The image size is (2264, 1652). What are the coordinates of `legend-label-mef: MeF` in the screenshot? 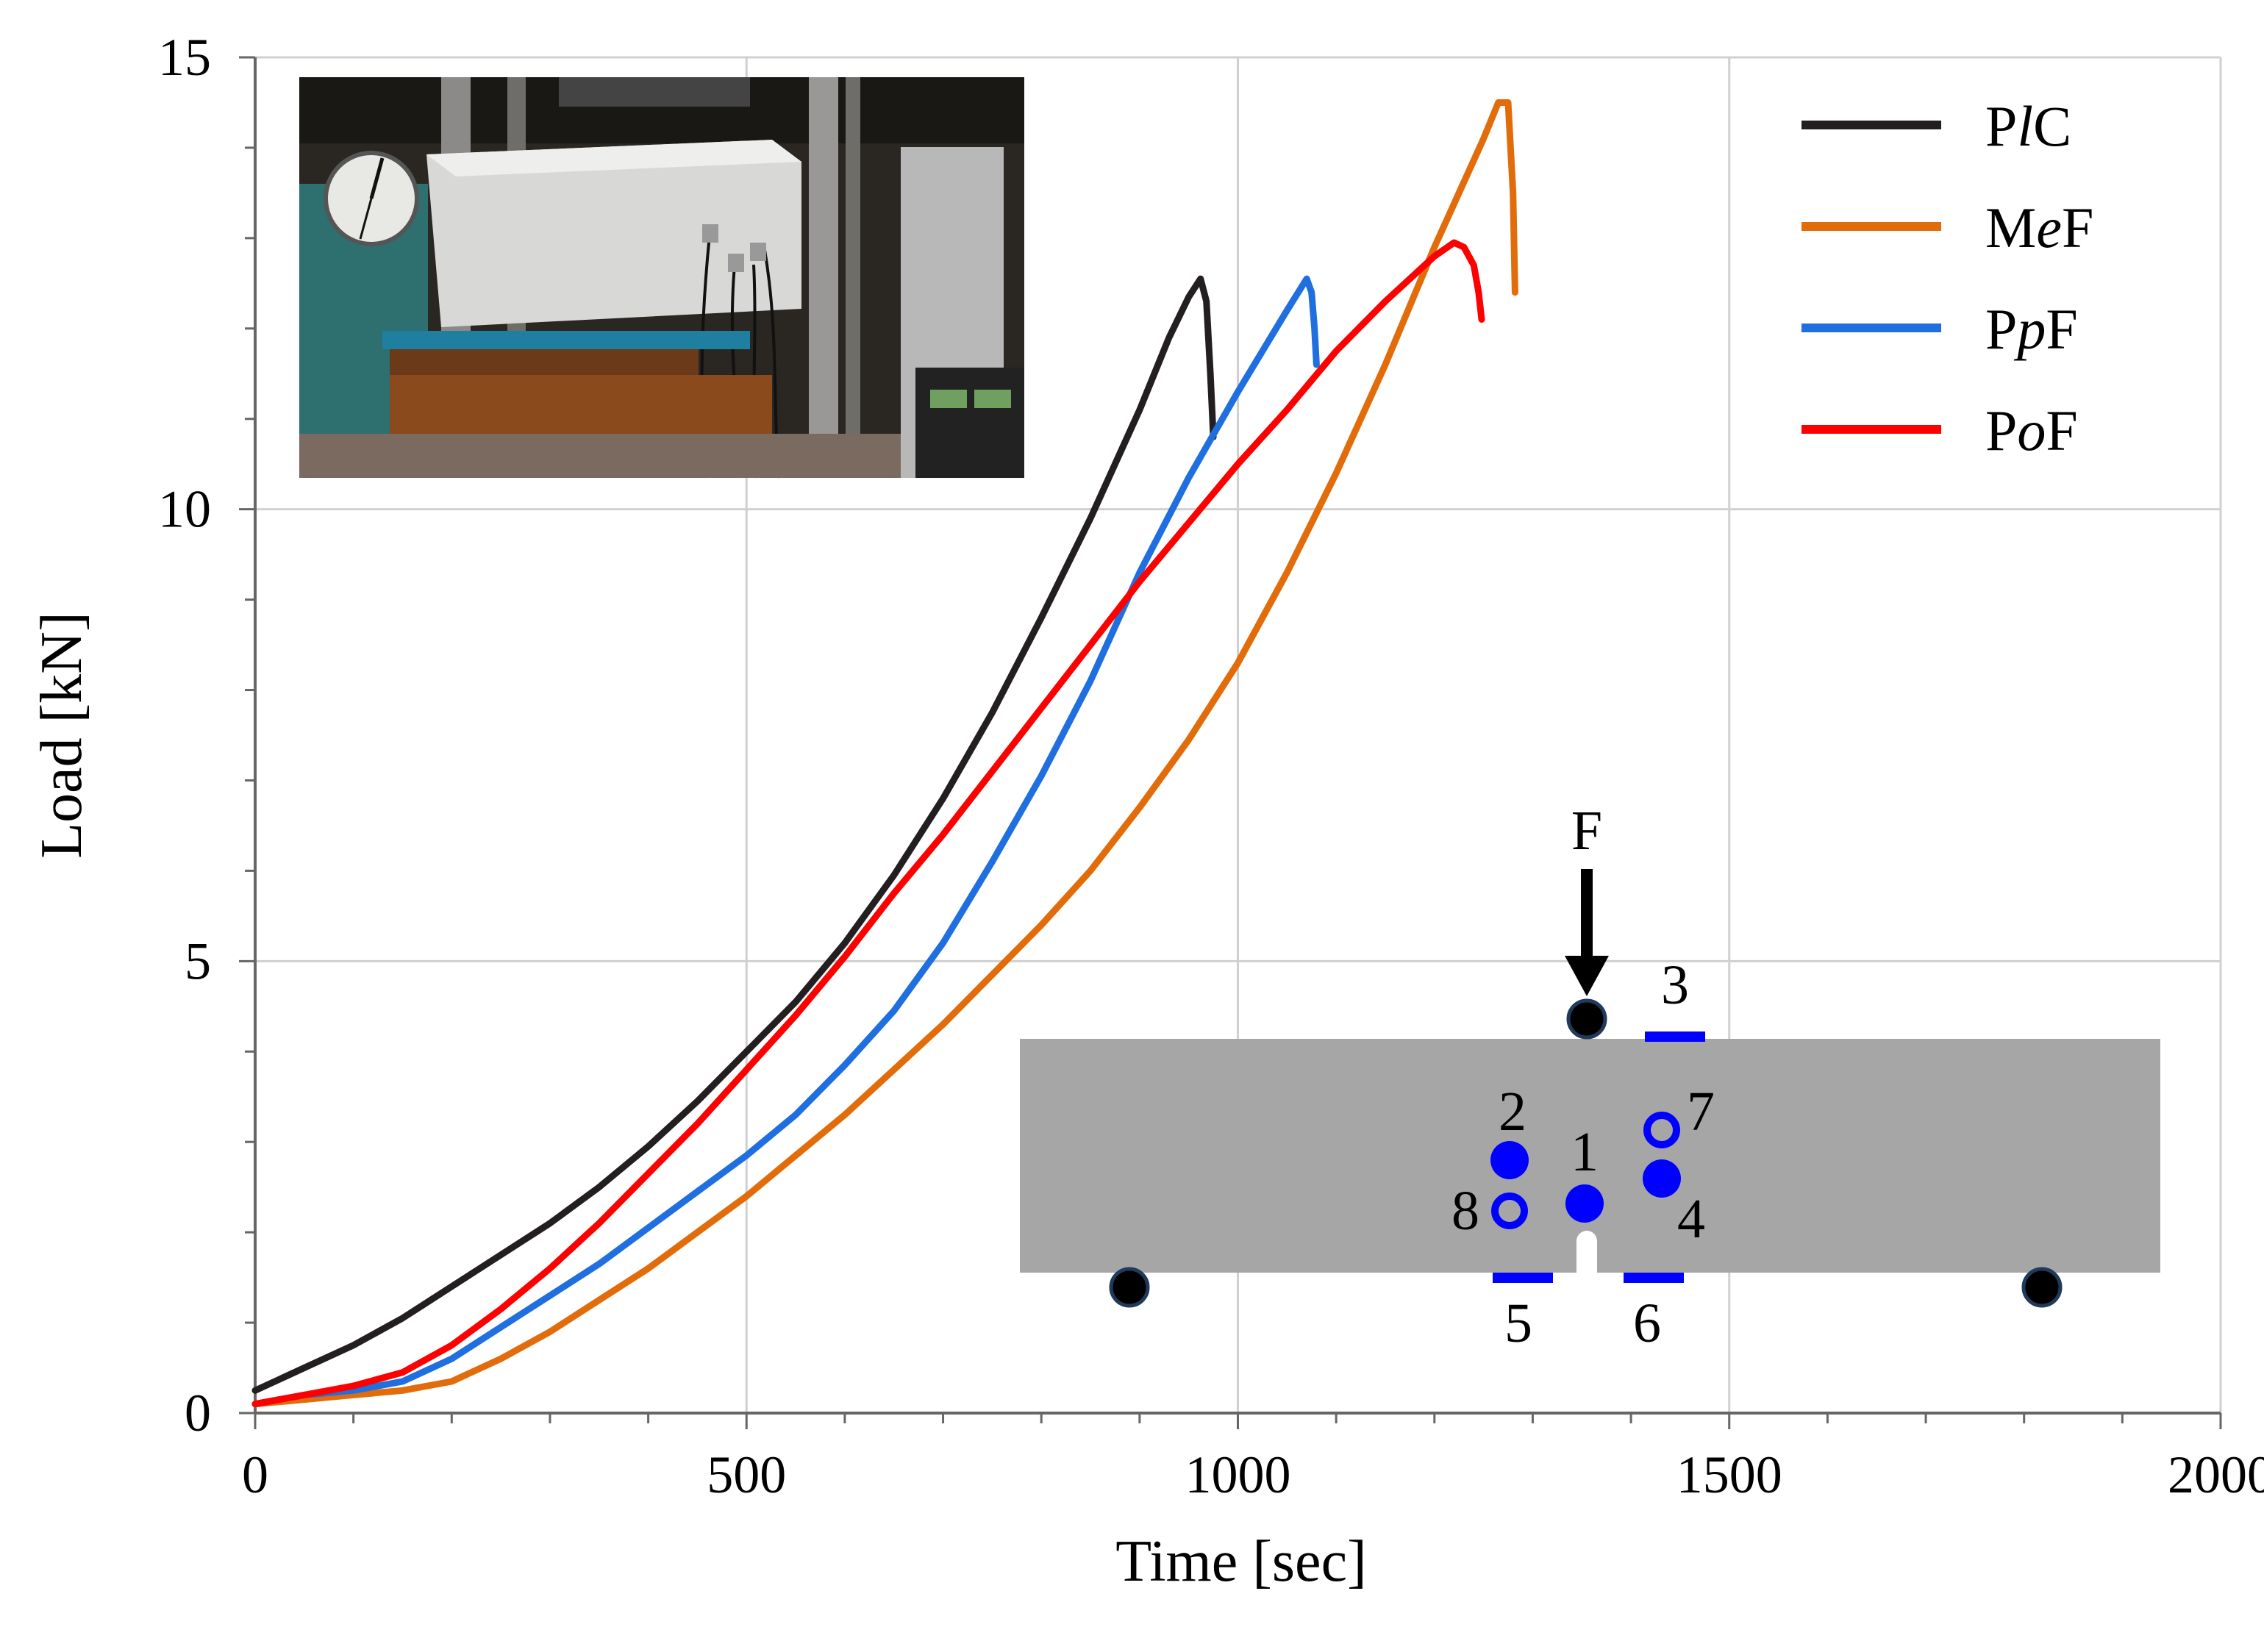 It's located at (2039, 228).